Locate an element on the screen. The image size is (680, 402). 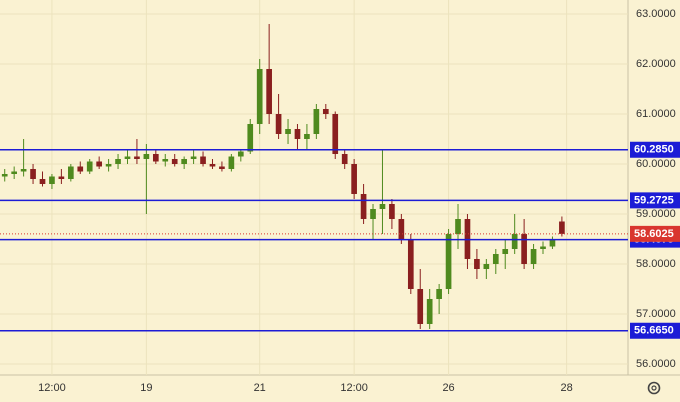
y-tick-label: 61.0000 is located at coordinates (656, 114).